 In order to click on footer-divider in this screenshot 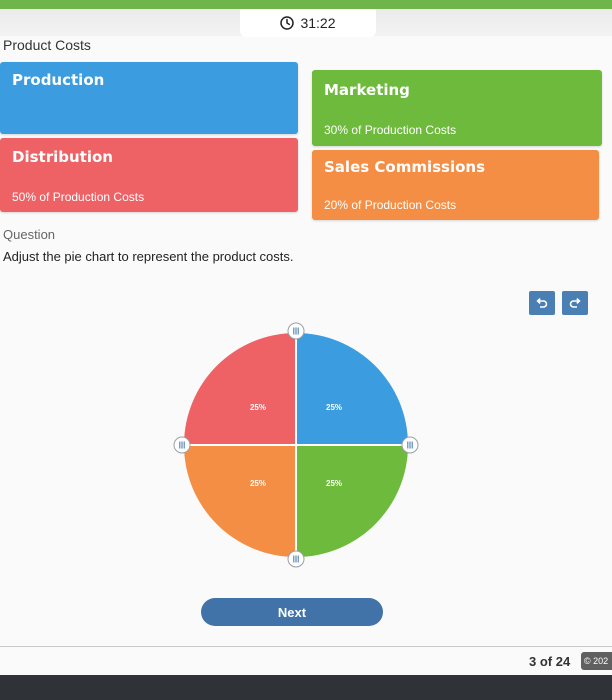, I will do `click(306, 646)`.